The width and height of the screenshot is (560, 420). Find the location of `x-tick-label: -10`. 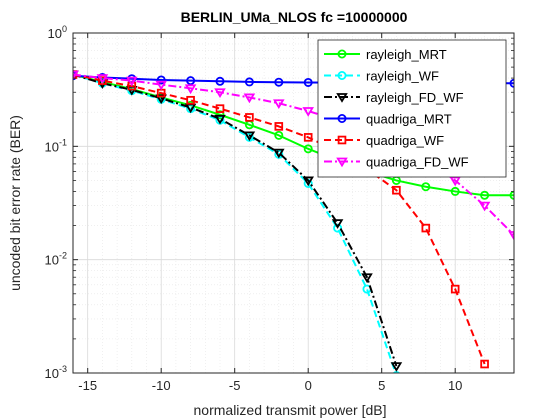

x-tick-label: -10 is located at coordinates (161, 385).